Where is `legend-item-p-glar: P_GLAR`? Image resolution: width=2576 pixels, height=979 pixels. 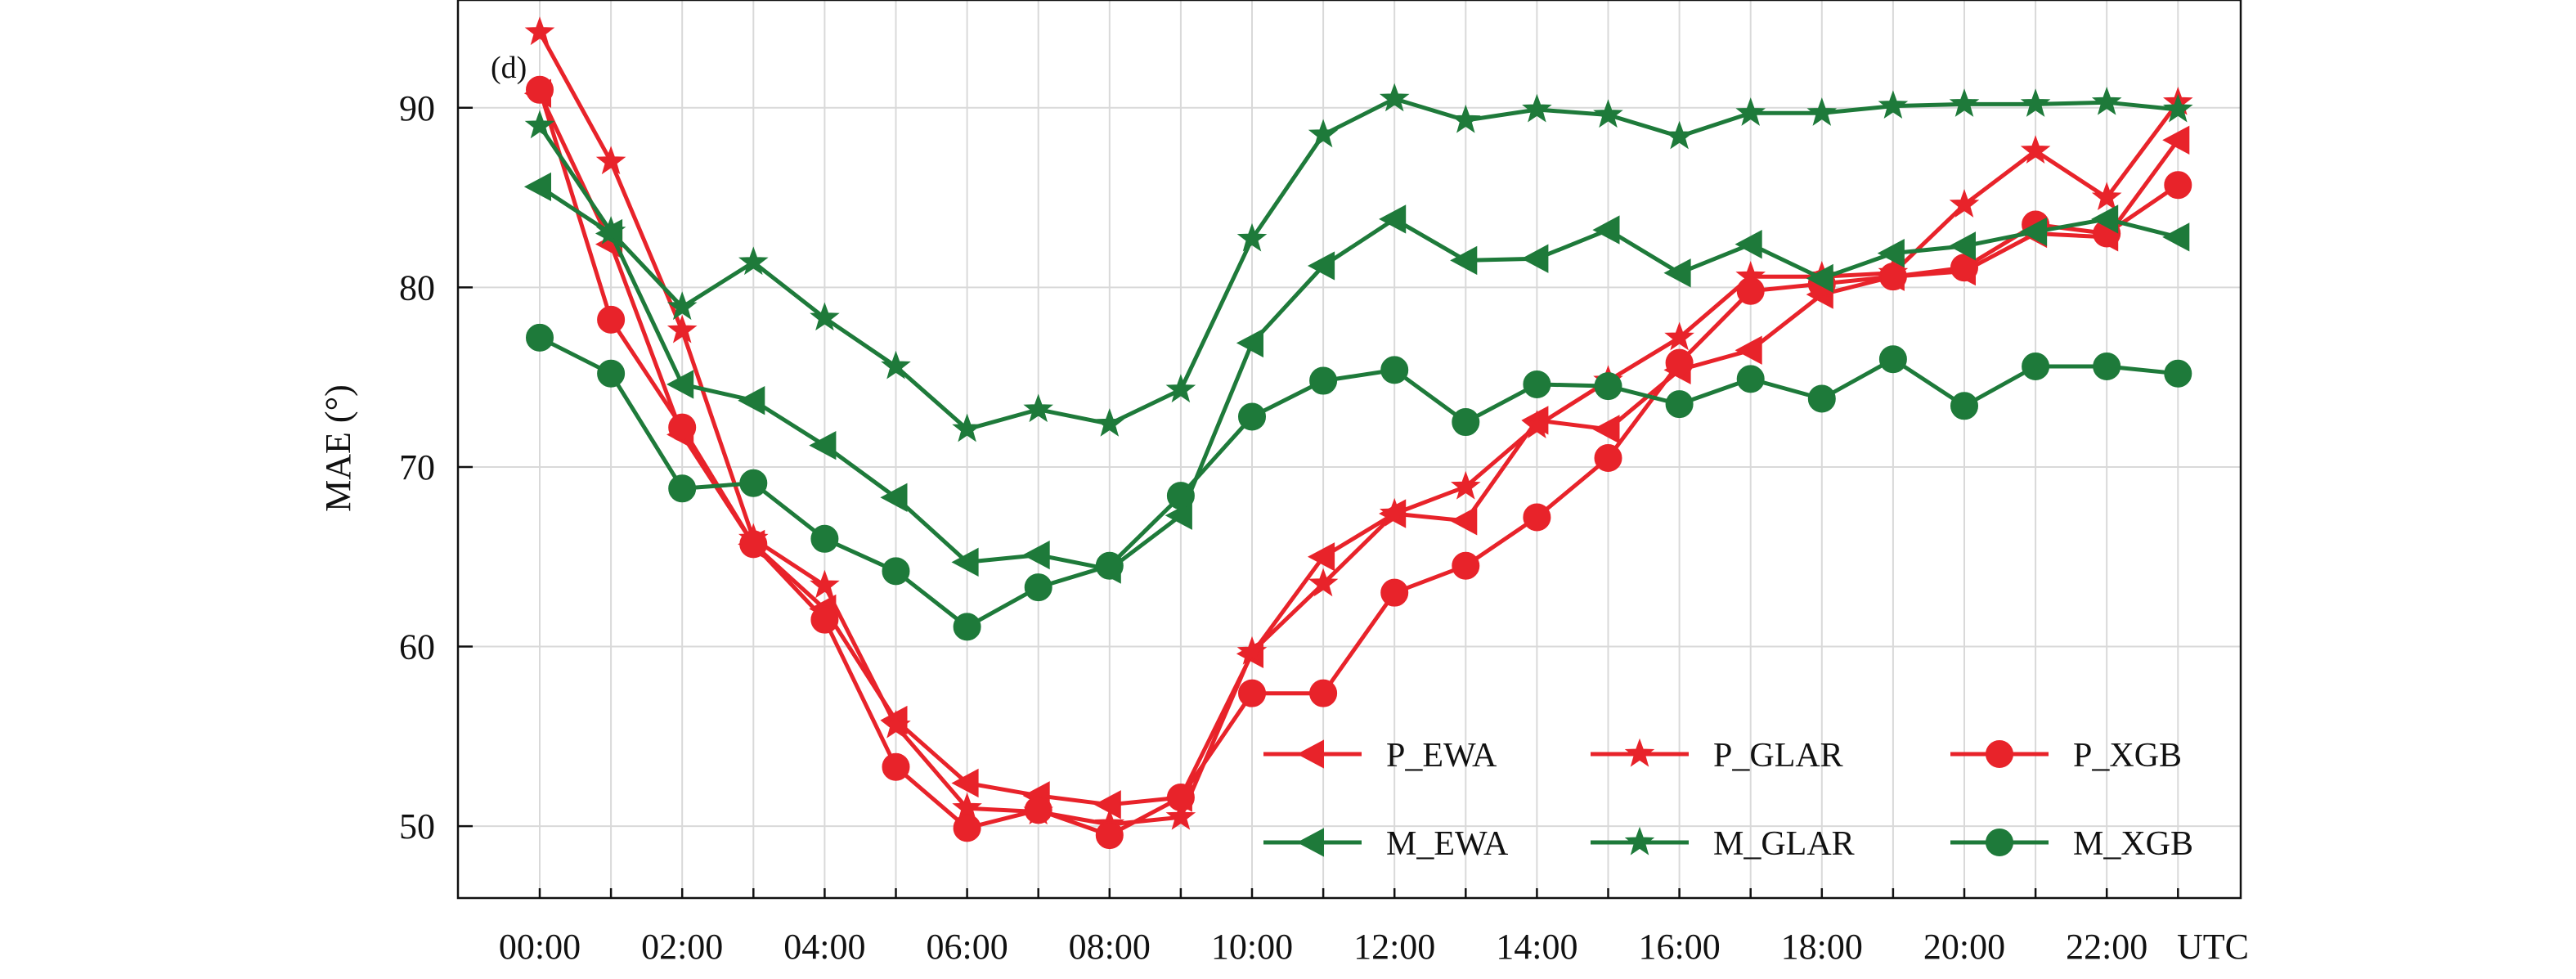
legend-item-p-glar: P_GLAR is located at coordinates (1717, 756).